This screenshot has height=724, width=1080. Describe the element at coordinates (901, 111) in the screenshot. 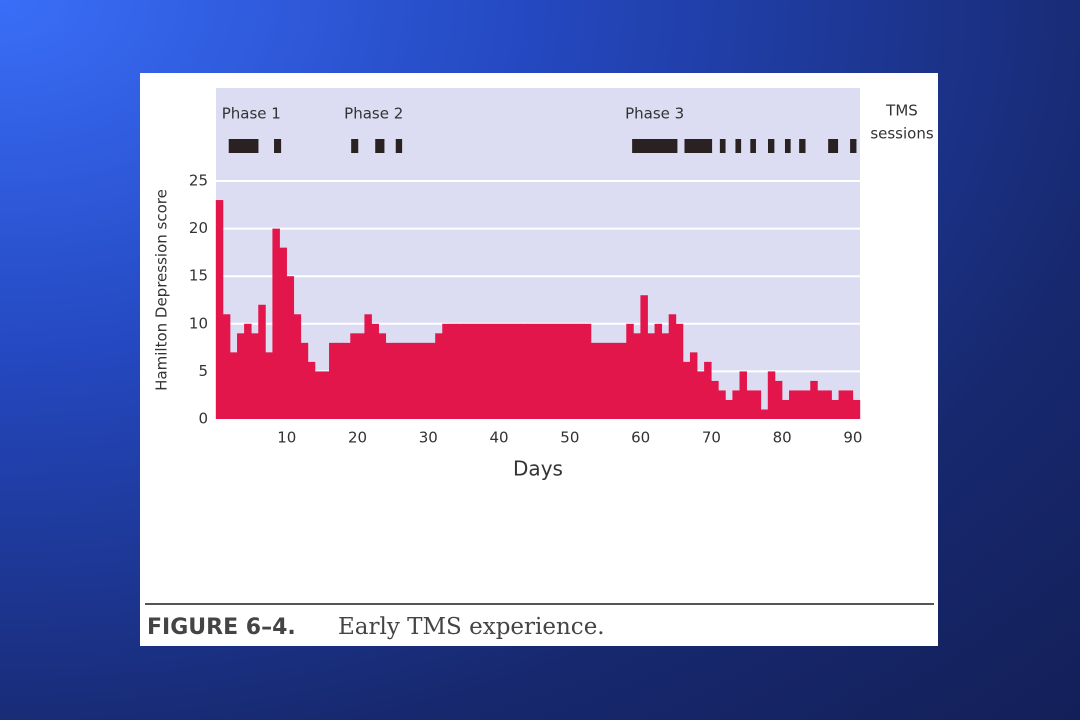

I see `sessions-label: TMS` at that location.